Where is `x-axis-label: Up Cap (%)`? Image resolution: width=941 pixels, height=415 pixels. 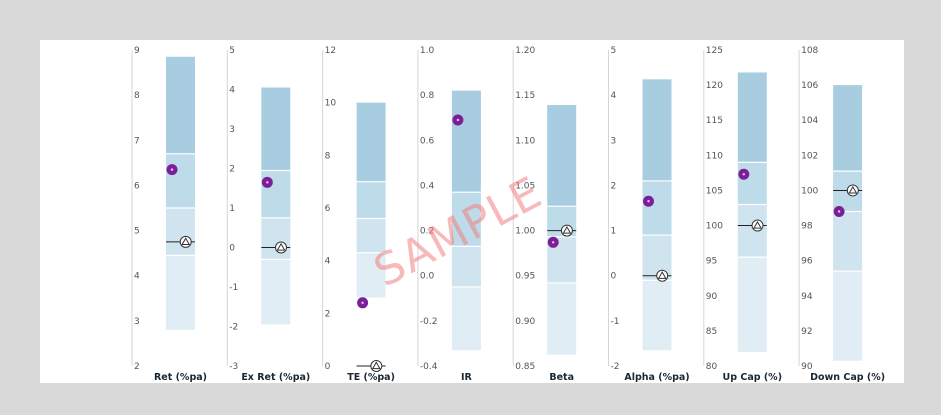
x-axis-label: Up Cap (%) is located at coordinates (753, 377).